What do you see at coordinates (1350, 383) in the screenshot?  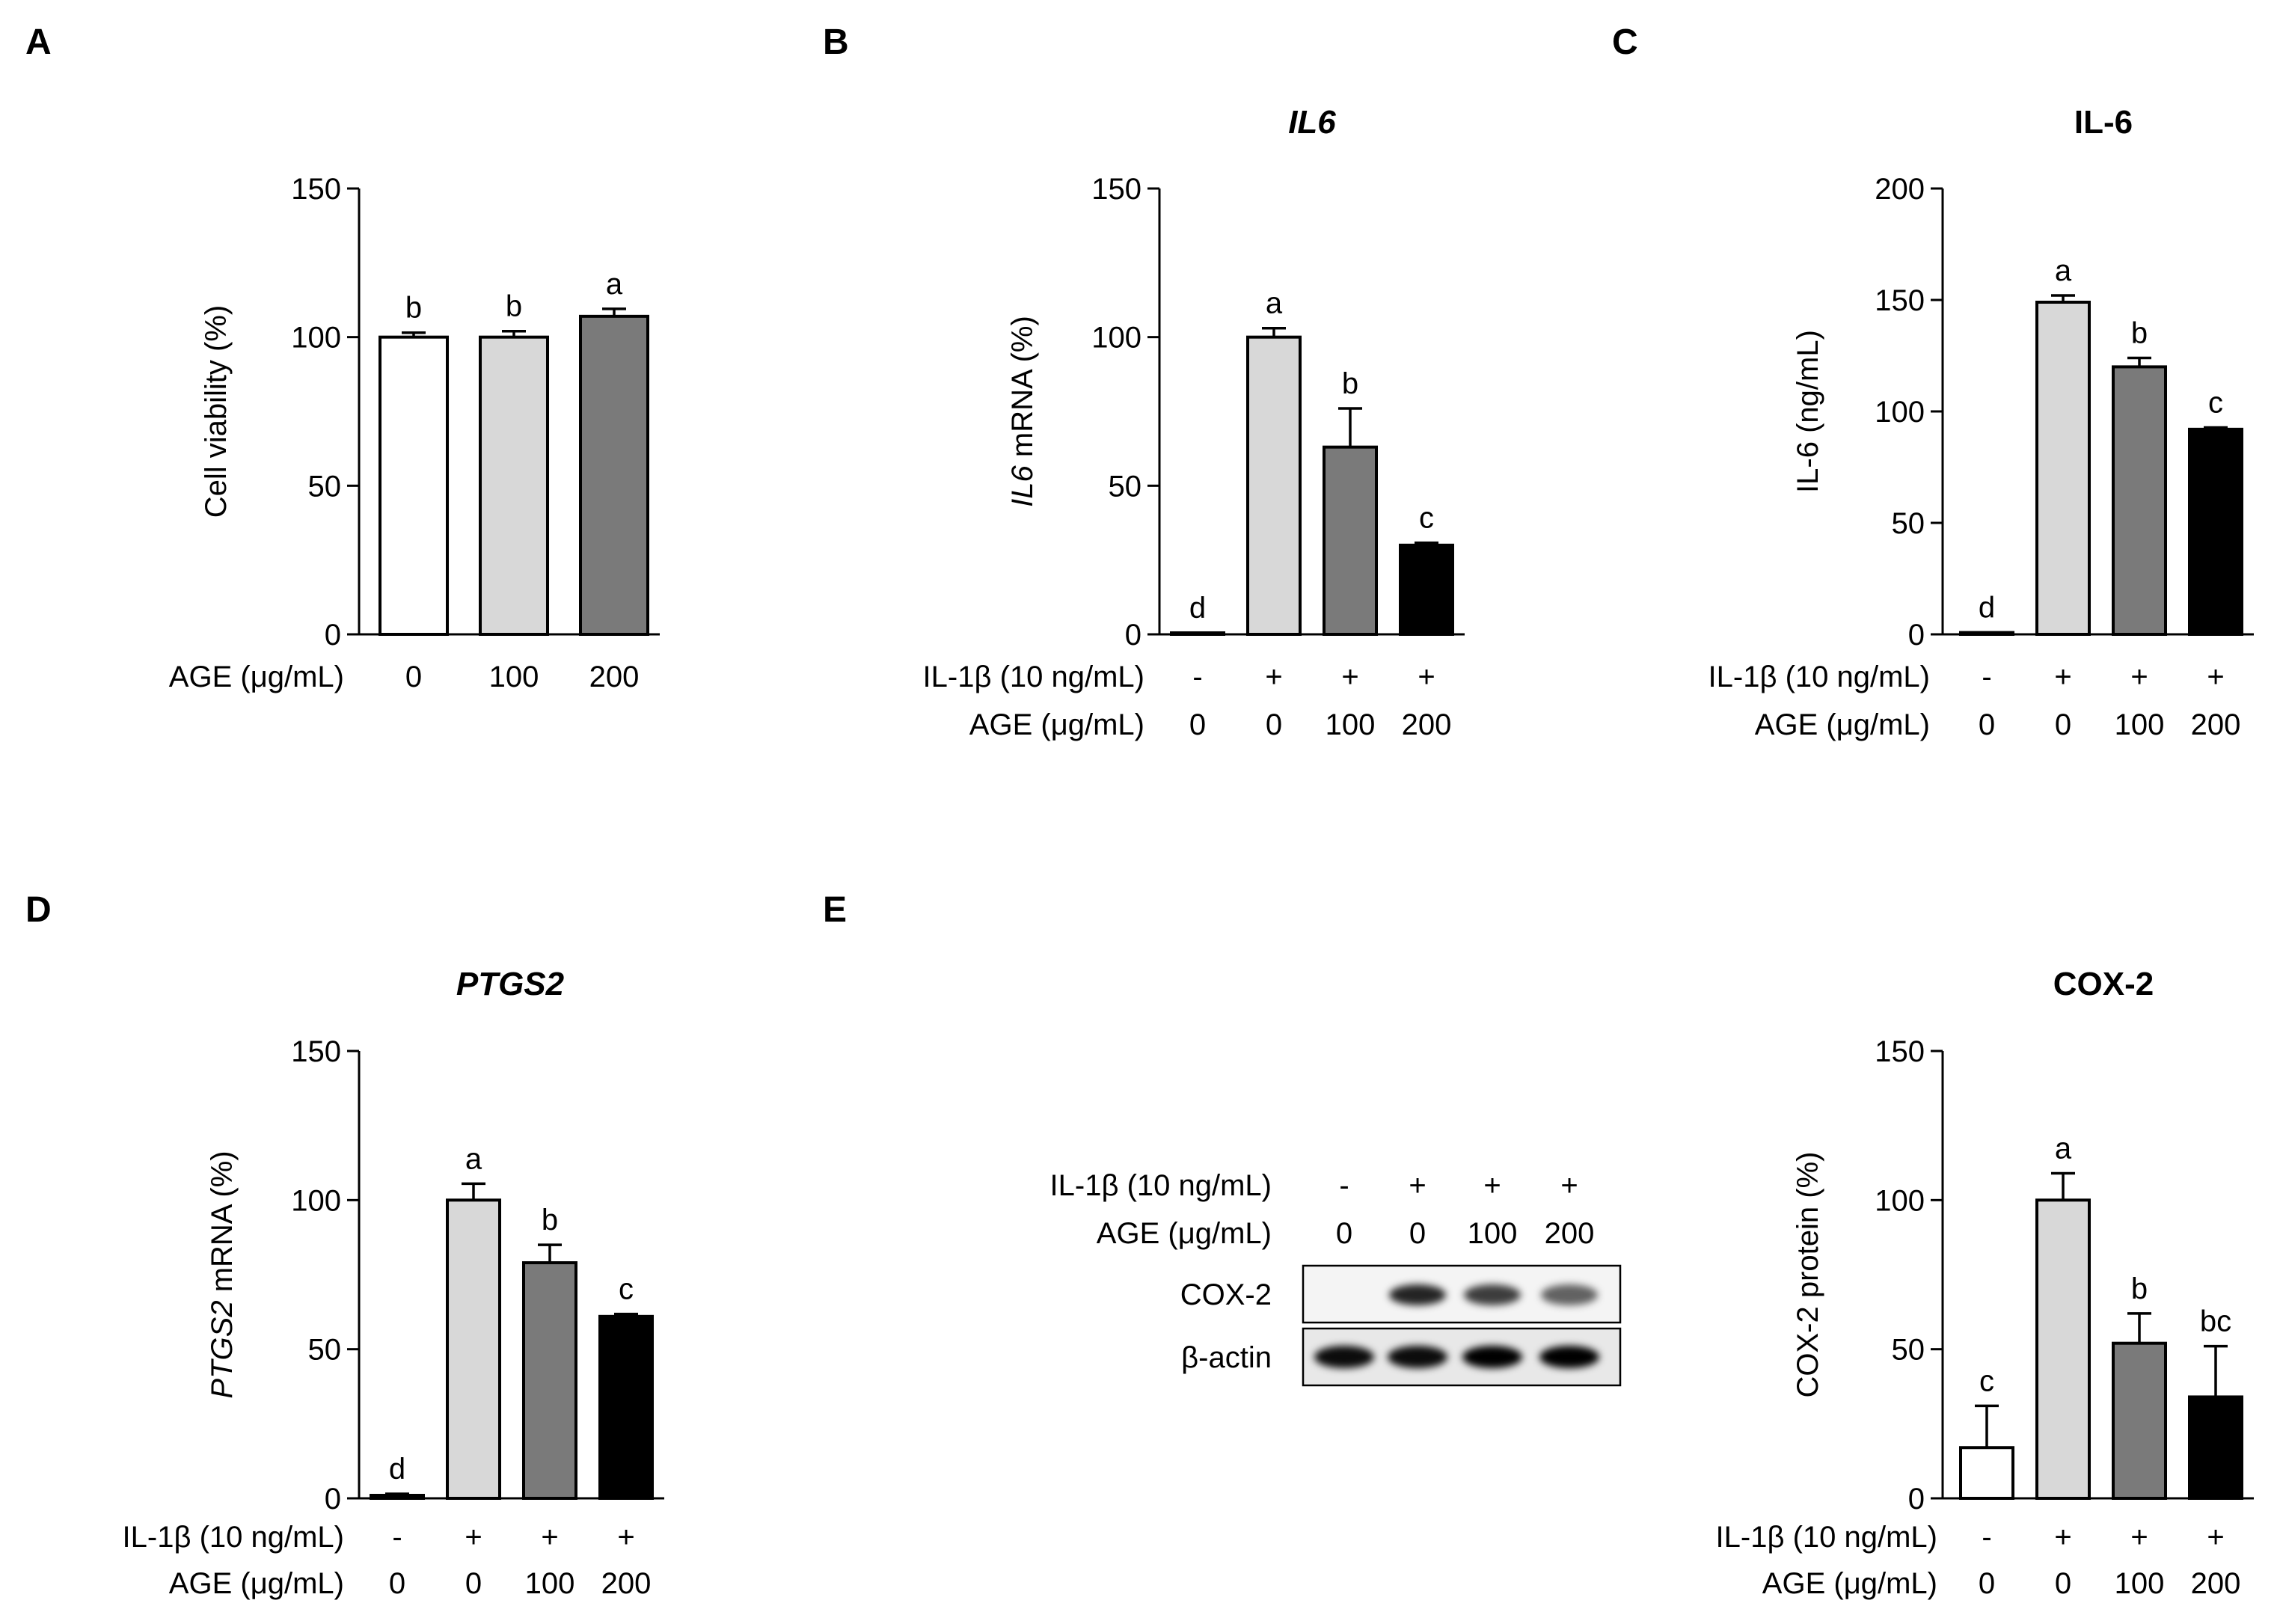 I see `panel-b-significance-letter: b` at bounding box center [1350, 383].